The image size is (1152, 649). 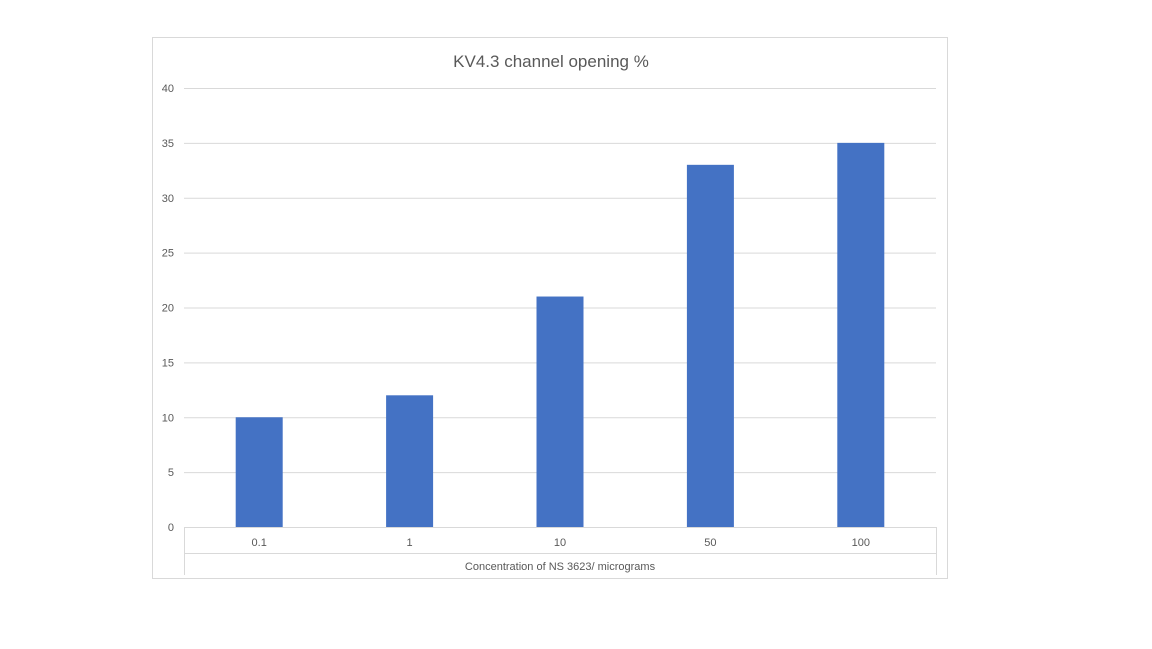 I want to click on chart-title: KV4.3 channel opening %, so click(x=551, y=61).